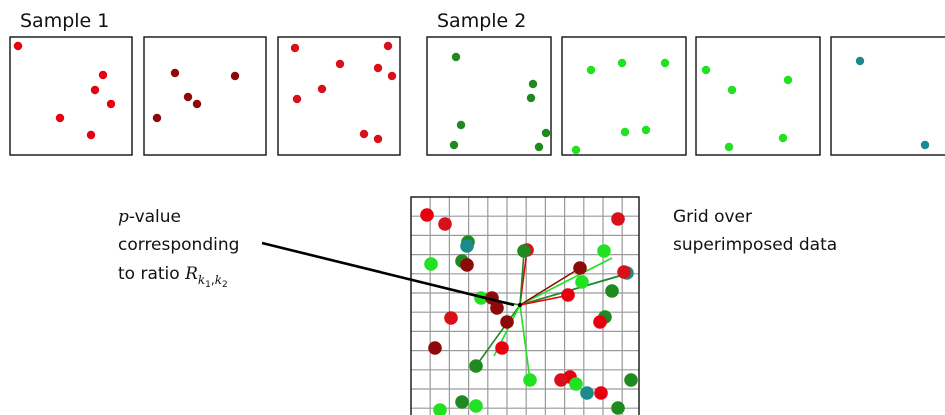 The width and height of the screenshot is (945, 415). I want to click on grid-line-1: Grid over, so click(712, 217).